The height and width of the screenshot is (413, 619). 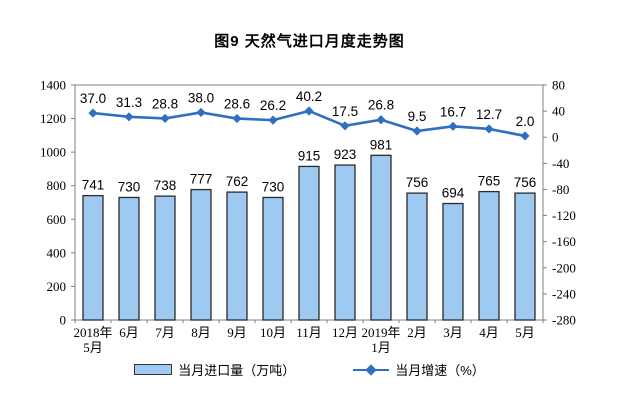 I want to click on x-axis-label: 2018年 5月, so click(x=92, y=340).